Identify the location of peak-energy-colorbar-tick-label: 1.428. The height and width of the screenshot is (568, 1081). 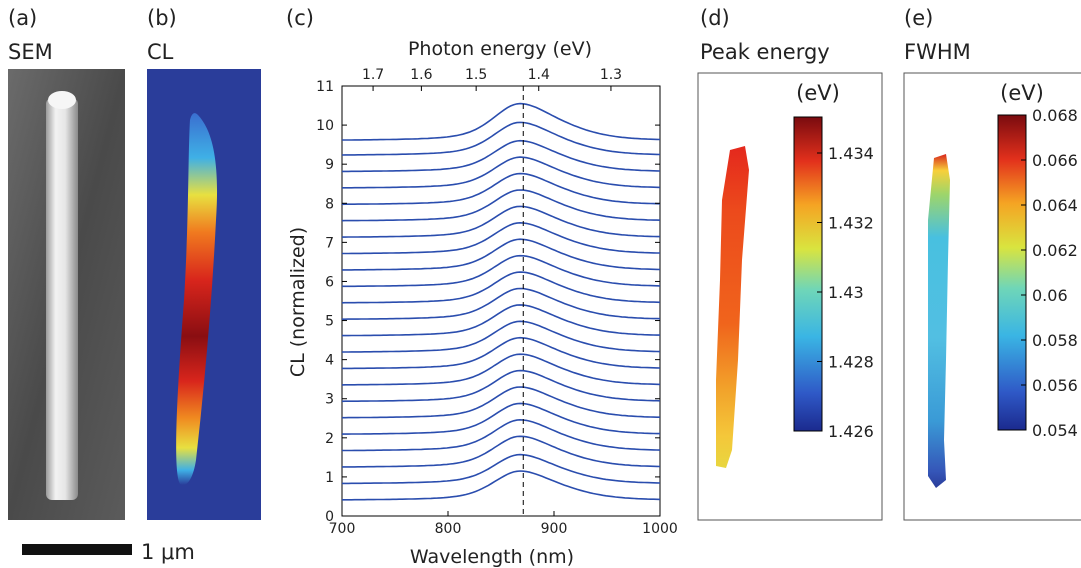
(851, 362).